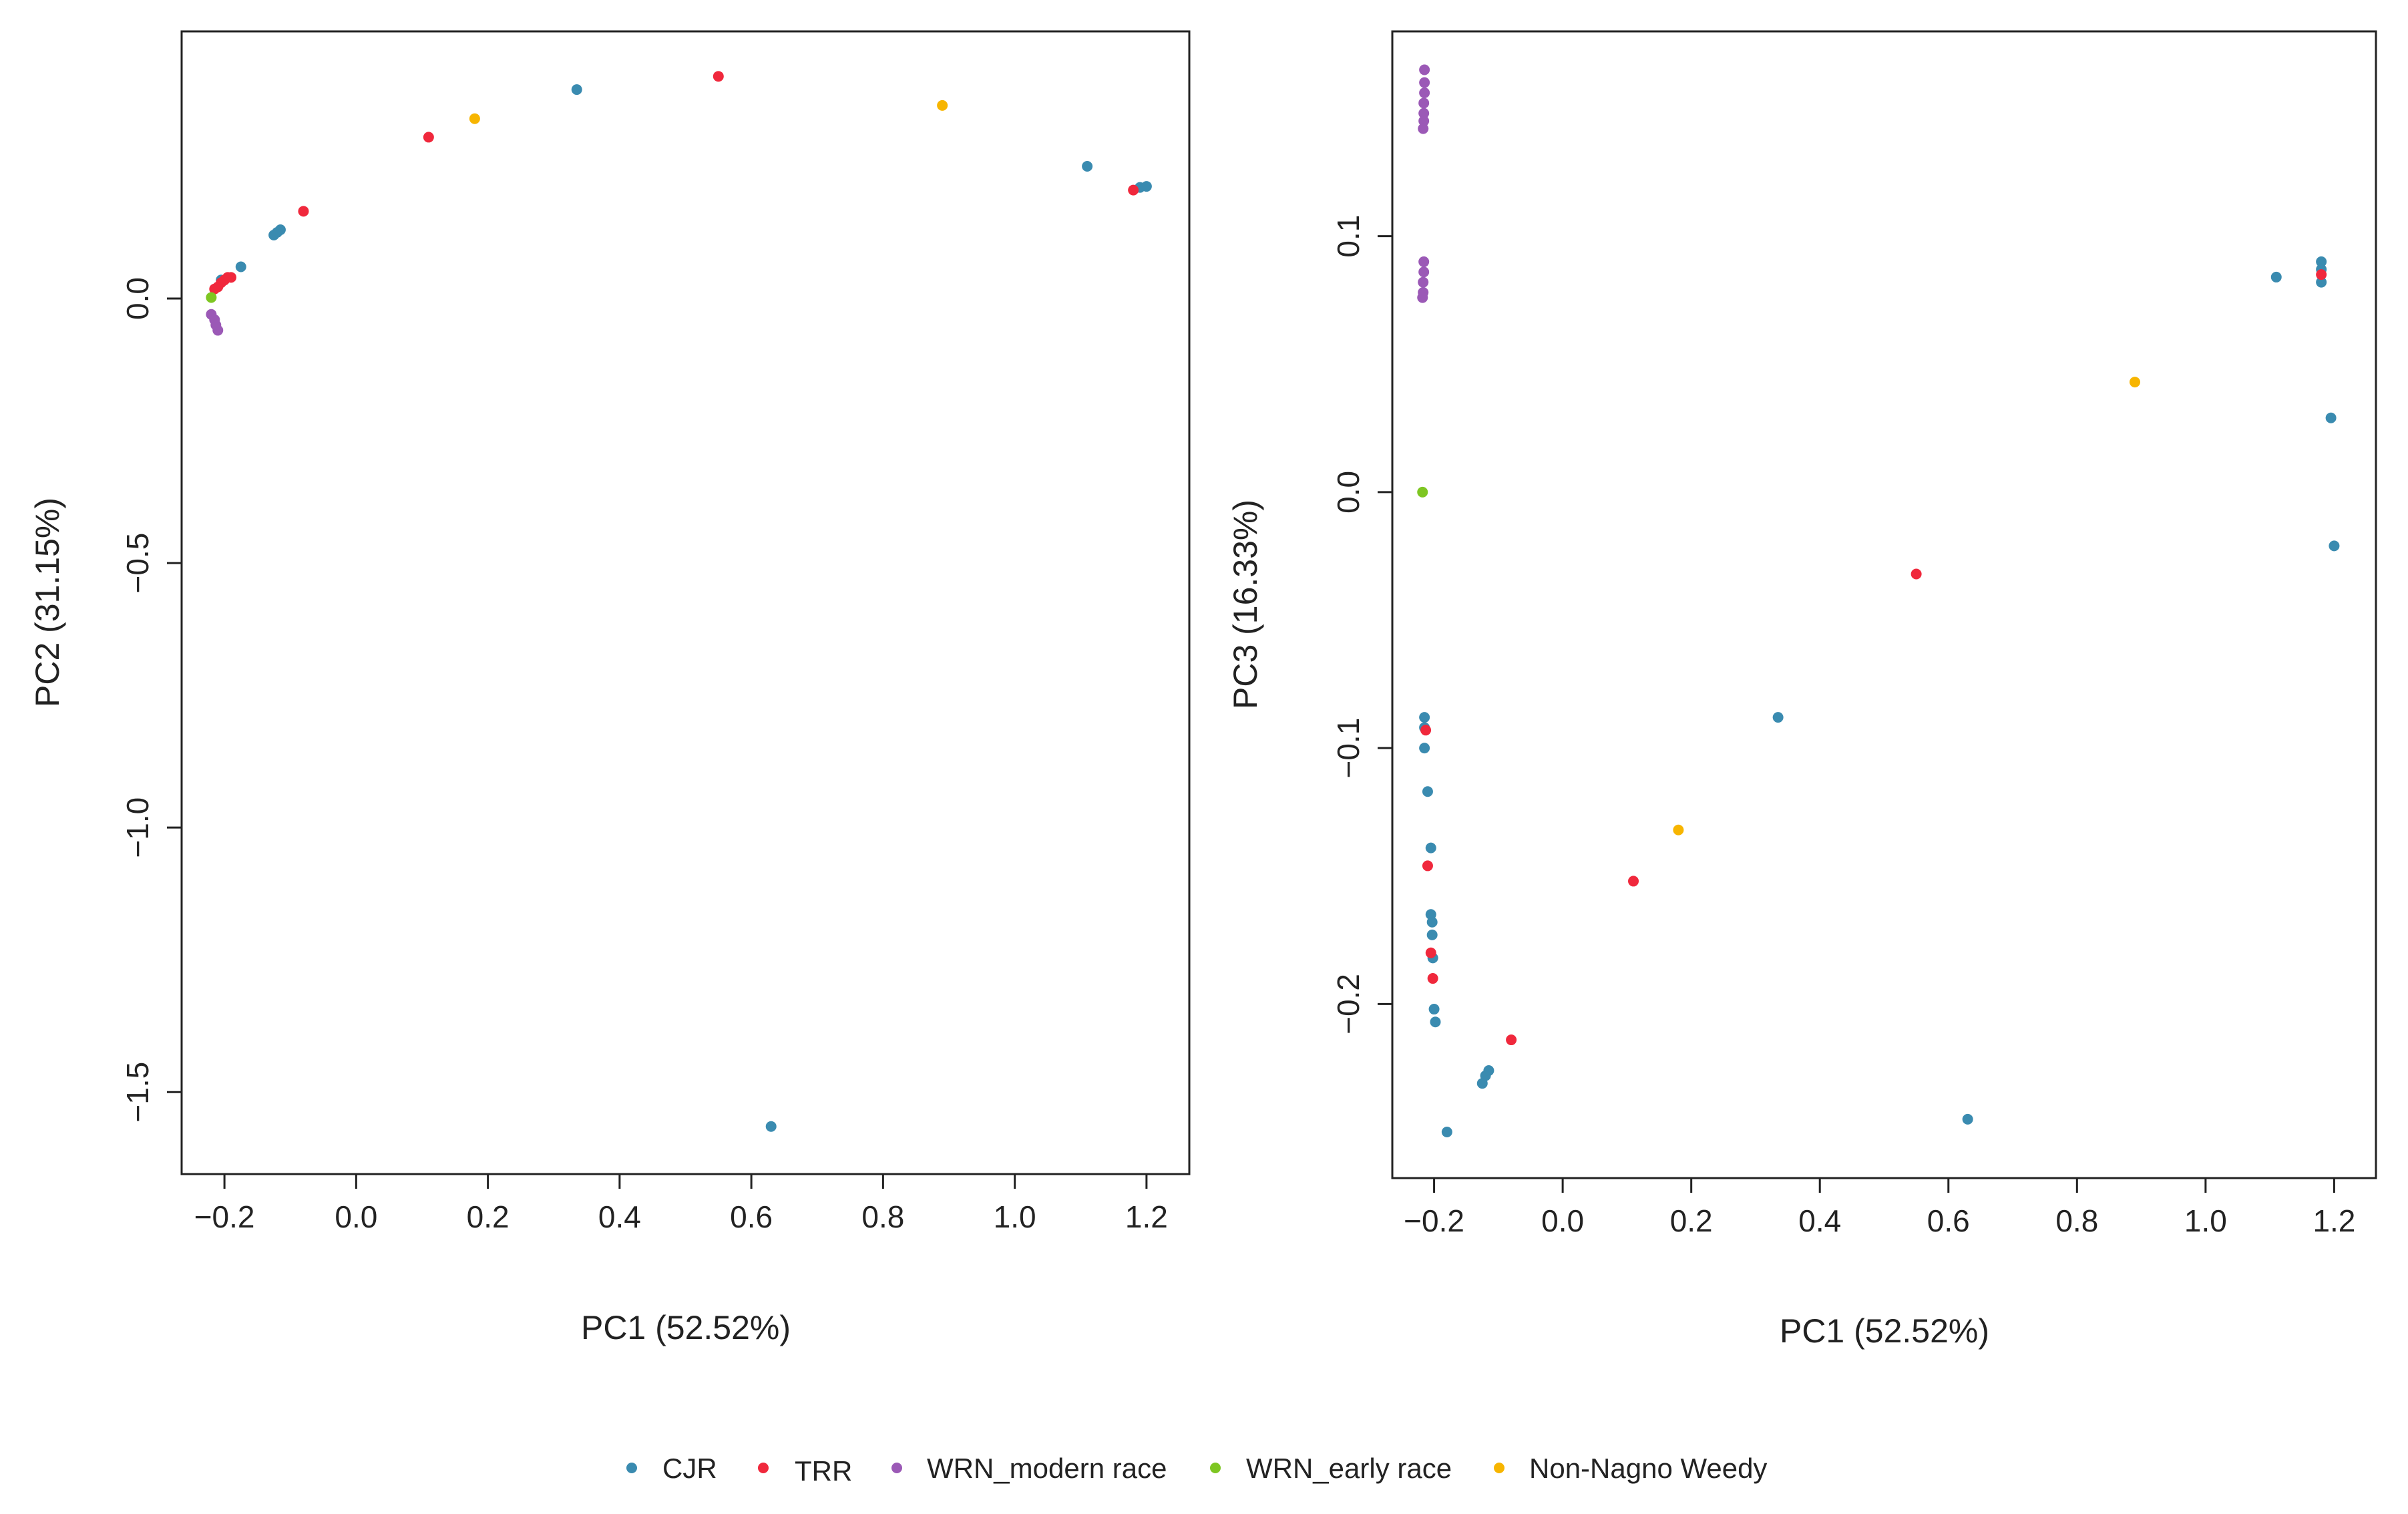 The height and width of the screenshot is (1514, 2408). What do you see at coordinates (1434, 1220) in the screenshot?
I see `x-tick-label-pc1-pc3-0: −0.2` at bounding box center [1434, 1220].